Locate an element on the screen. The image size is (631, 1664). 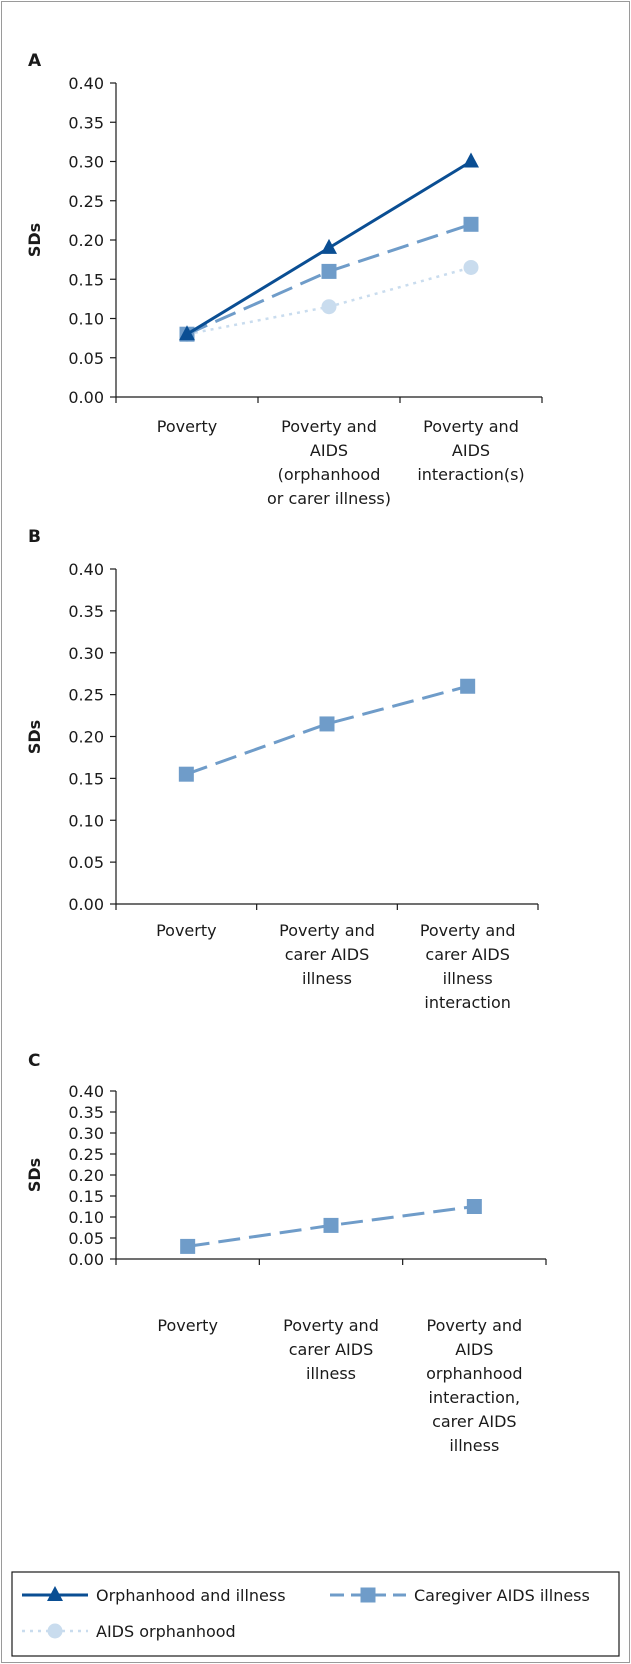
panel-label: A is located at coordinates (35, 61).